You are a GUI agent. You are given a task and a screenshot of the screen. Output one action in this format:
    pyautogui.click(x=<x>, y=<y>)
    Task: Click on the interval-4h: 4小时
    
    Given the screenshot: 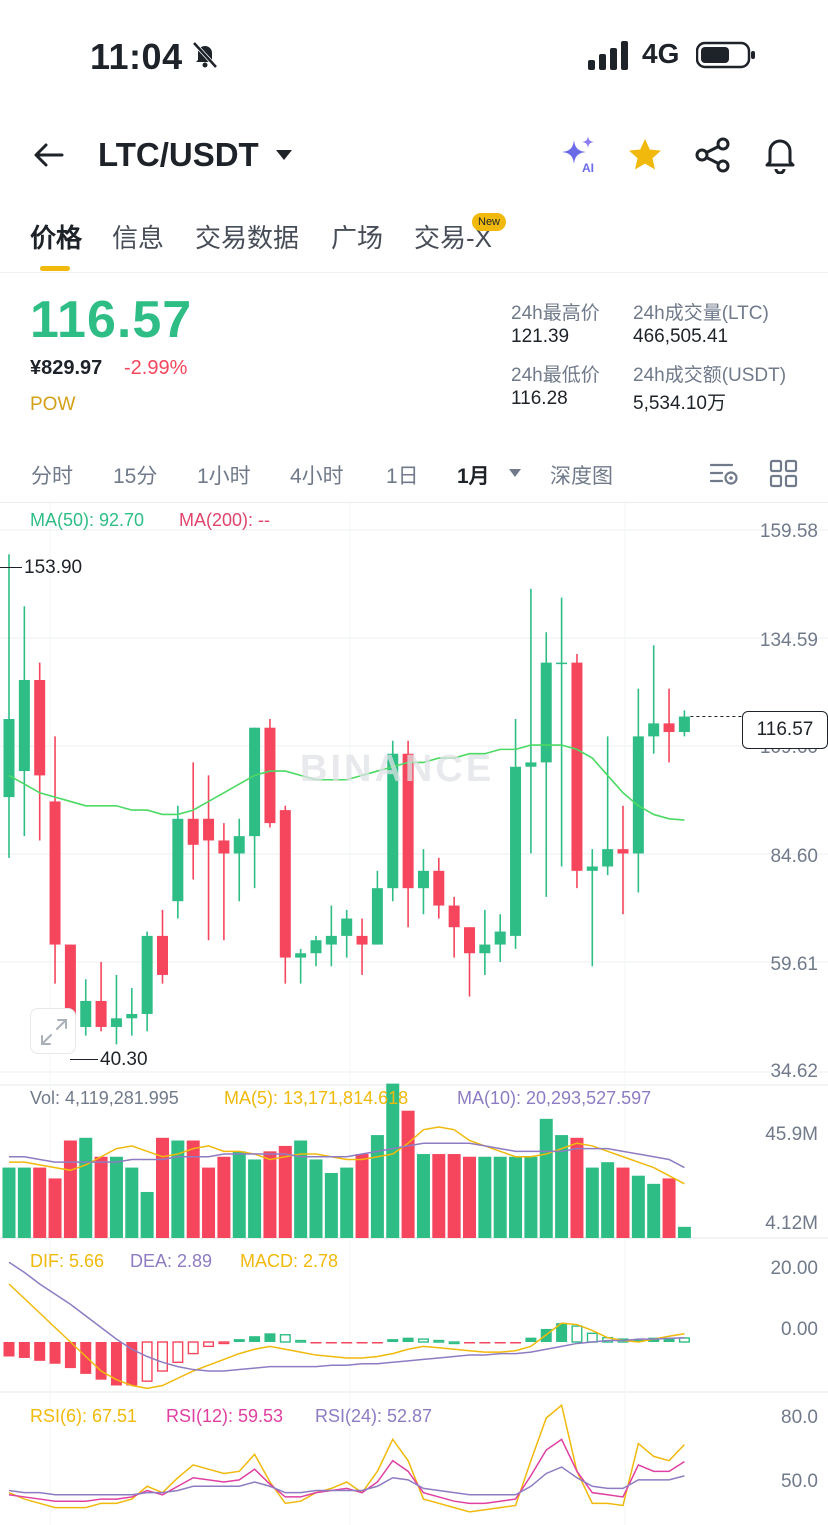 What is the action you would take?
    pyautogui.click(x=317, y=476)
    